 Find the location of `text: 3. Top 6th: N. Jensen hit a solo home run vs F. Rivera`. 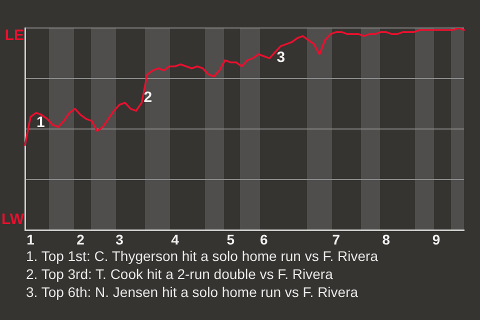

text: 3. Top 6th: N. Jensen hit a solo home run vs F. Rivera is located at coordinates (193, 292).